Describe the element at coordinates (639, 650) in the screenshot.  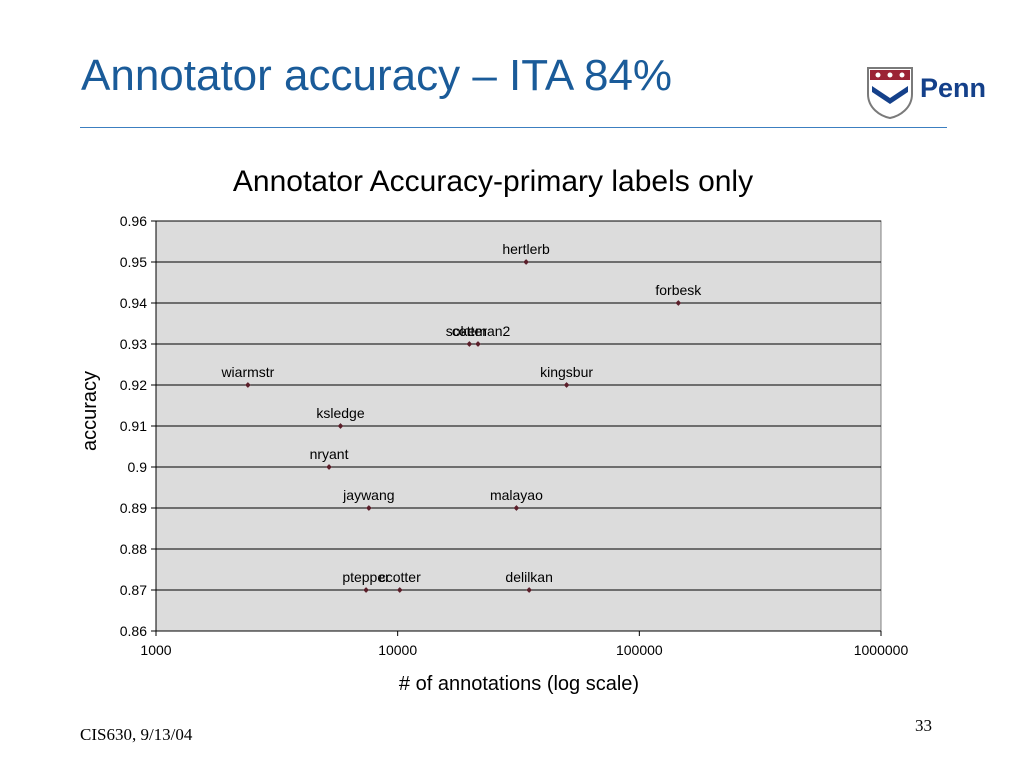
I see `x-tick-label: 100000` at that location.